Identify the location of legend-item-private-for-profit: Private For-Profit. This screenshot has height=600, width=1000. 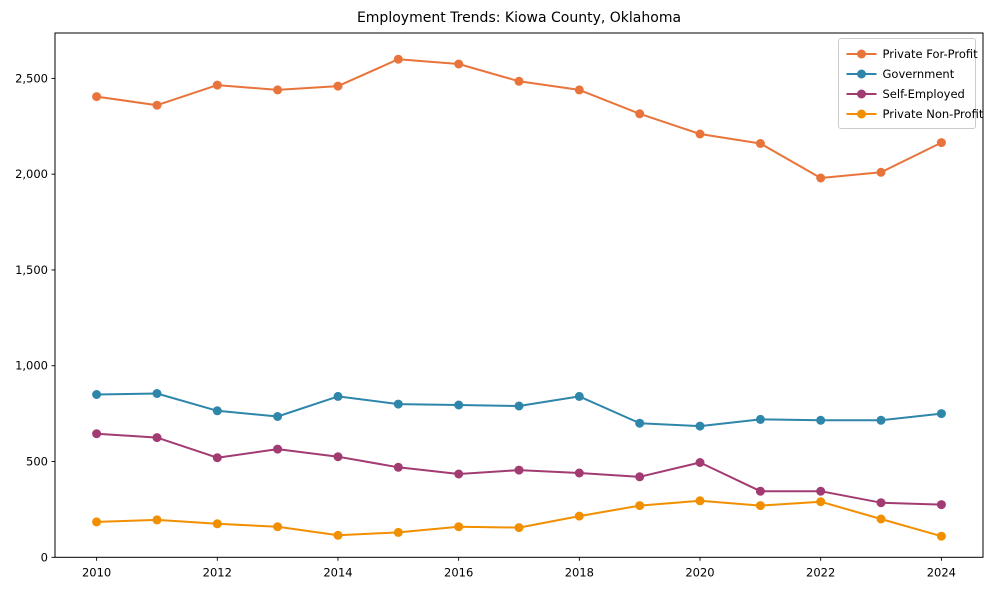
(912, 54).